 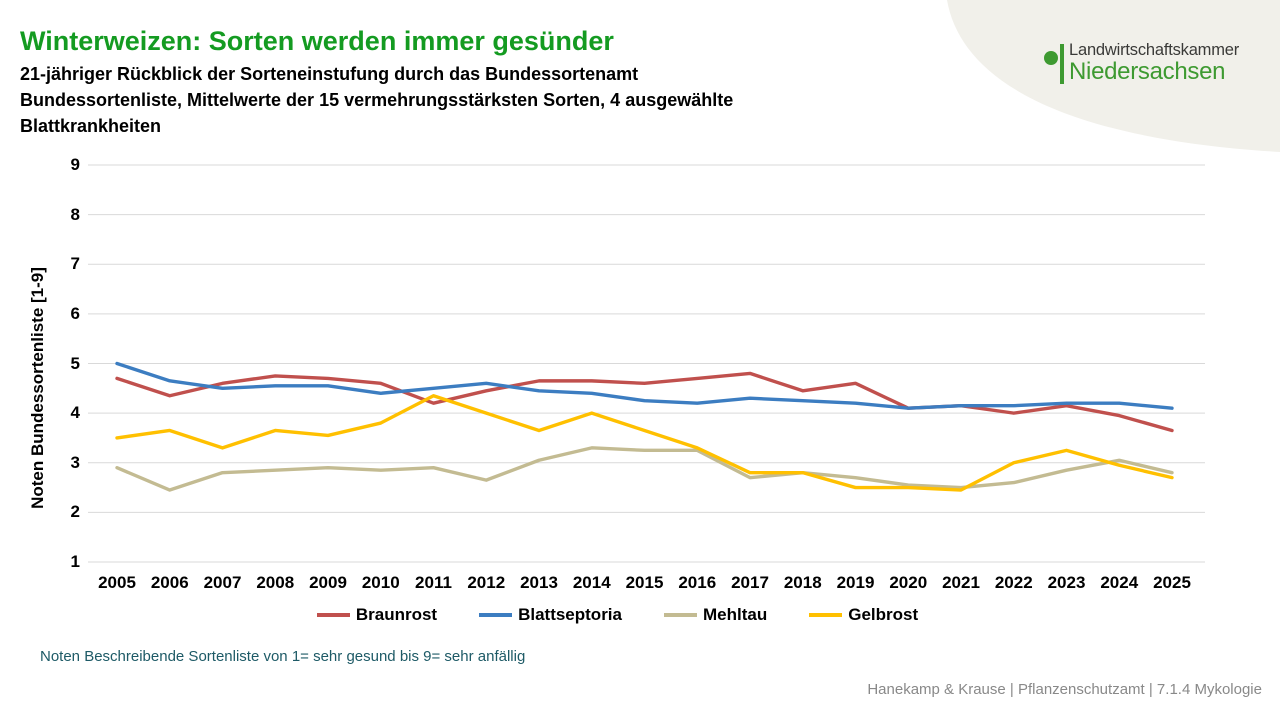 I want to click on legend-swatch-gelbrost, so click(x=826, y=615).